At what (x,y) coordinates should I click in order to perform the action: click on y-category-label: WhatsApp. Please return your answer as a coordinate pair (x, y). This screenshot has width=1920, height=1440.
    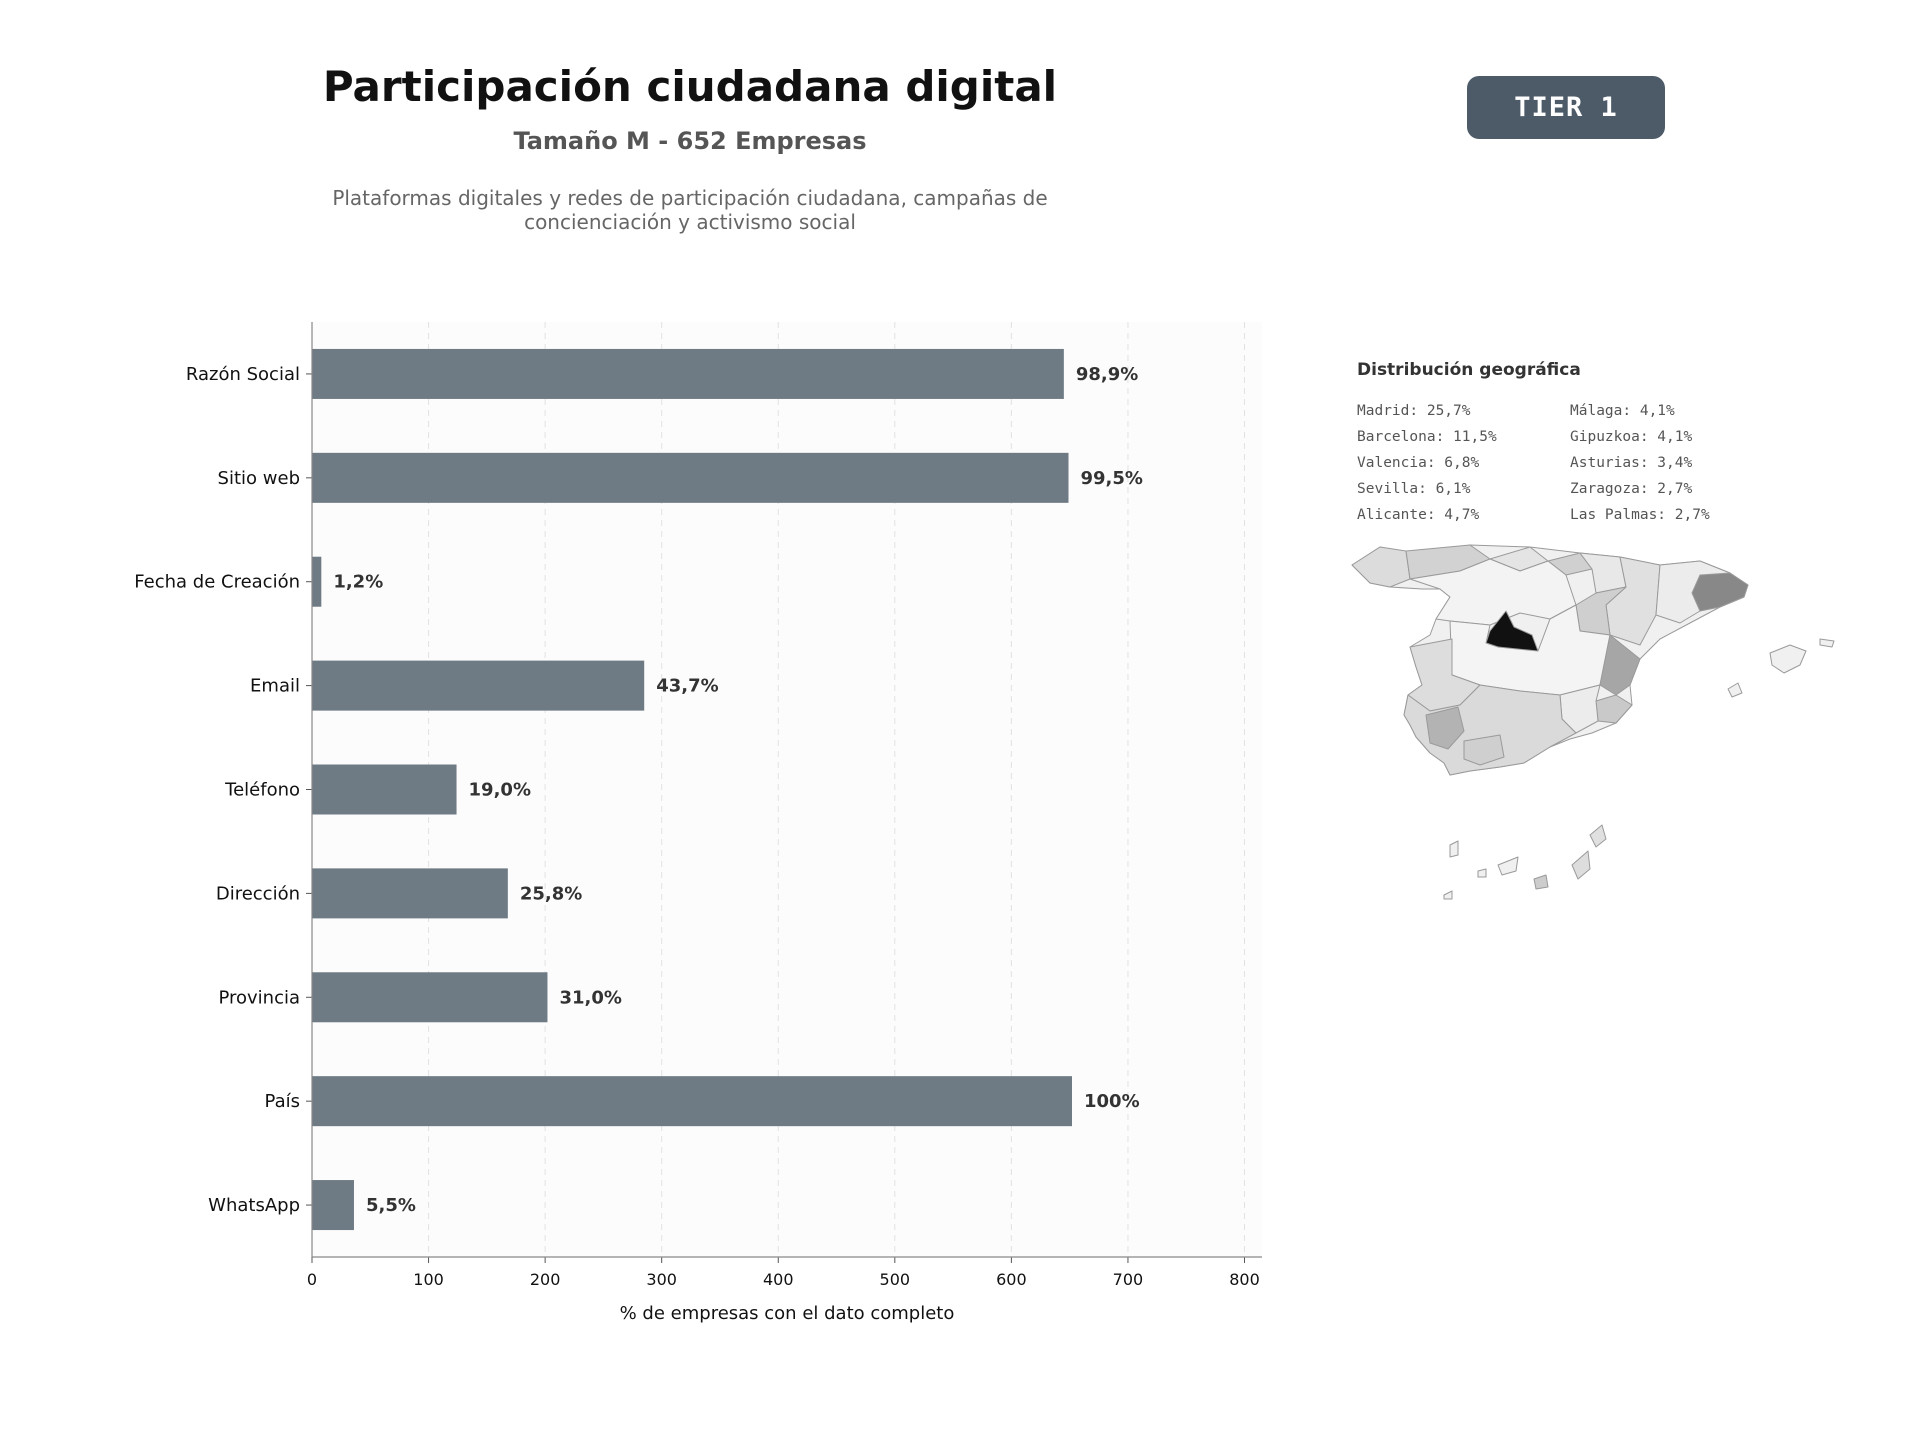
    Looking at the image, I should click on (254, 1205).